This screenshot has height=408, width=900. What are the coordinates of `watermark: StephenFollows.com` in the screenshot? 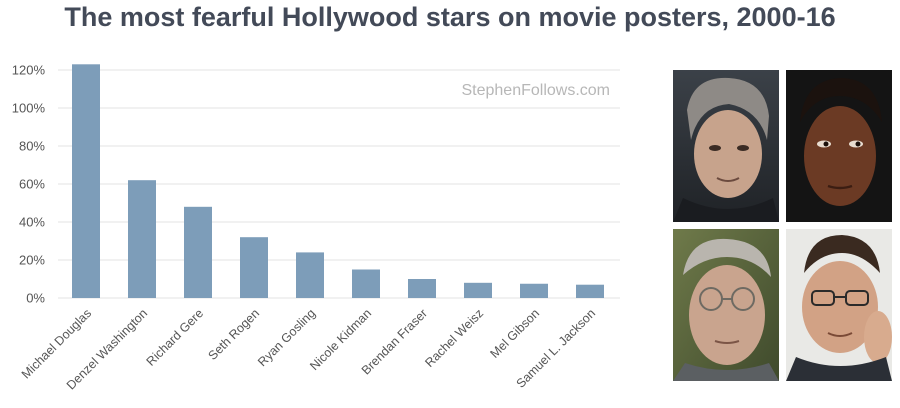 It's located at (535, 90).